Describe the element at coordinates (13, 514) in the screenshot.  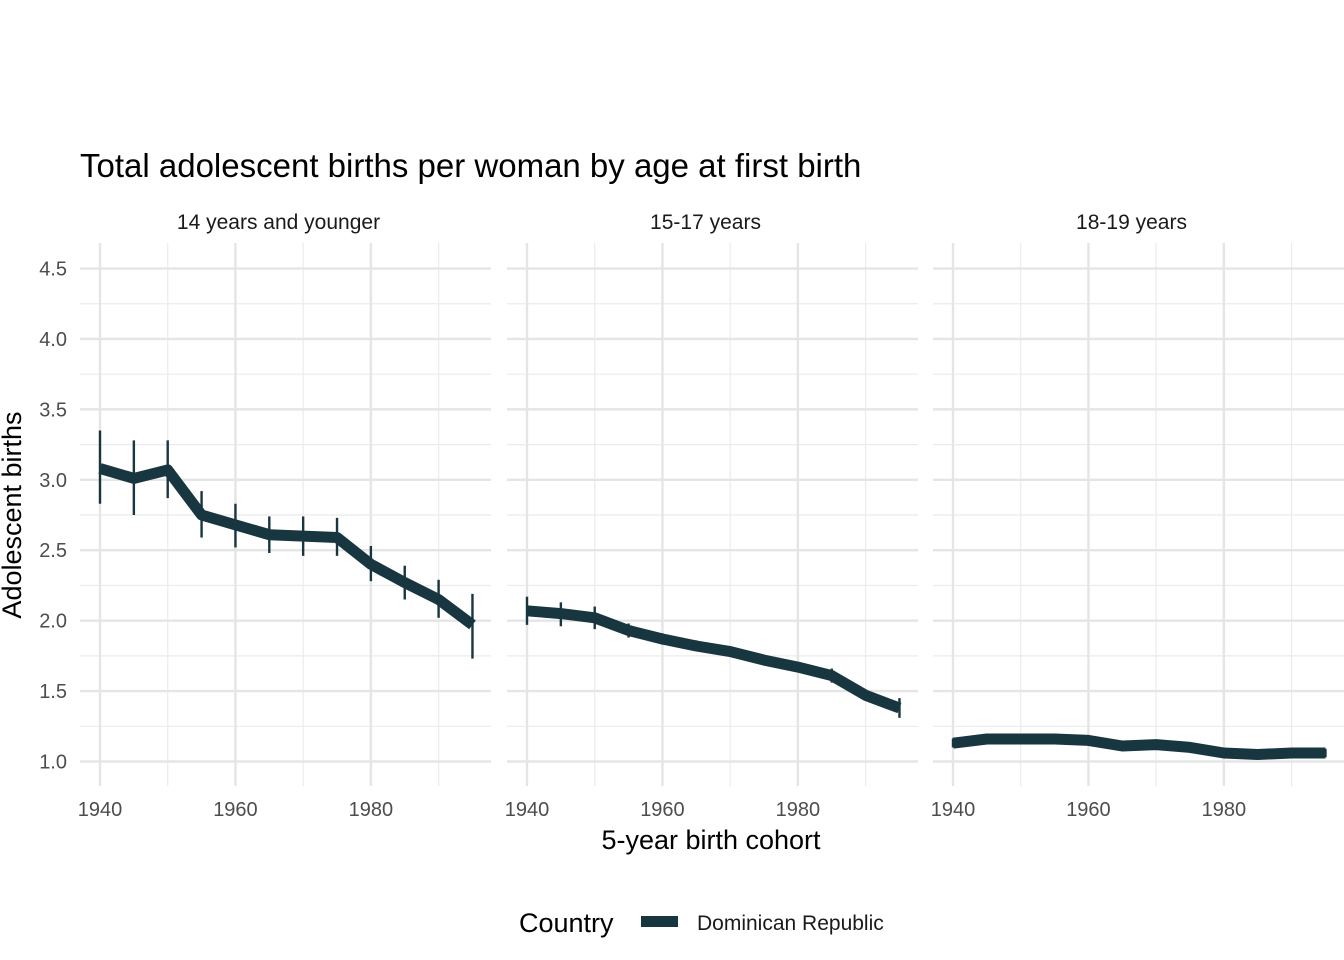
I see `y-axis-title: Adolescent births` at that location.